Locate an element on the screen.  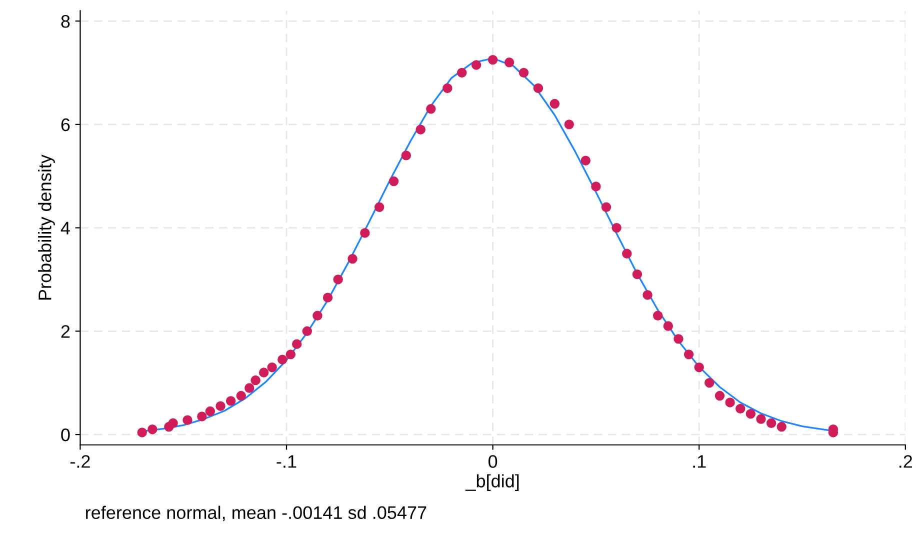
y-tick-label: 4 is located at coordinates (65, 228).